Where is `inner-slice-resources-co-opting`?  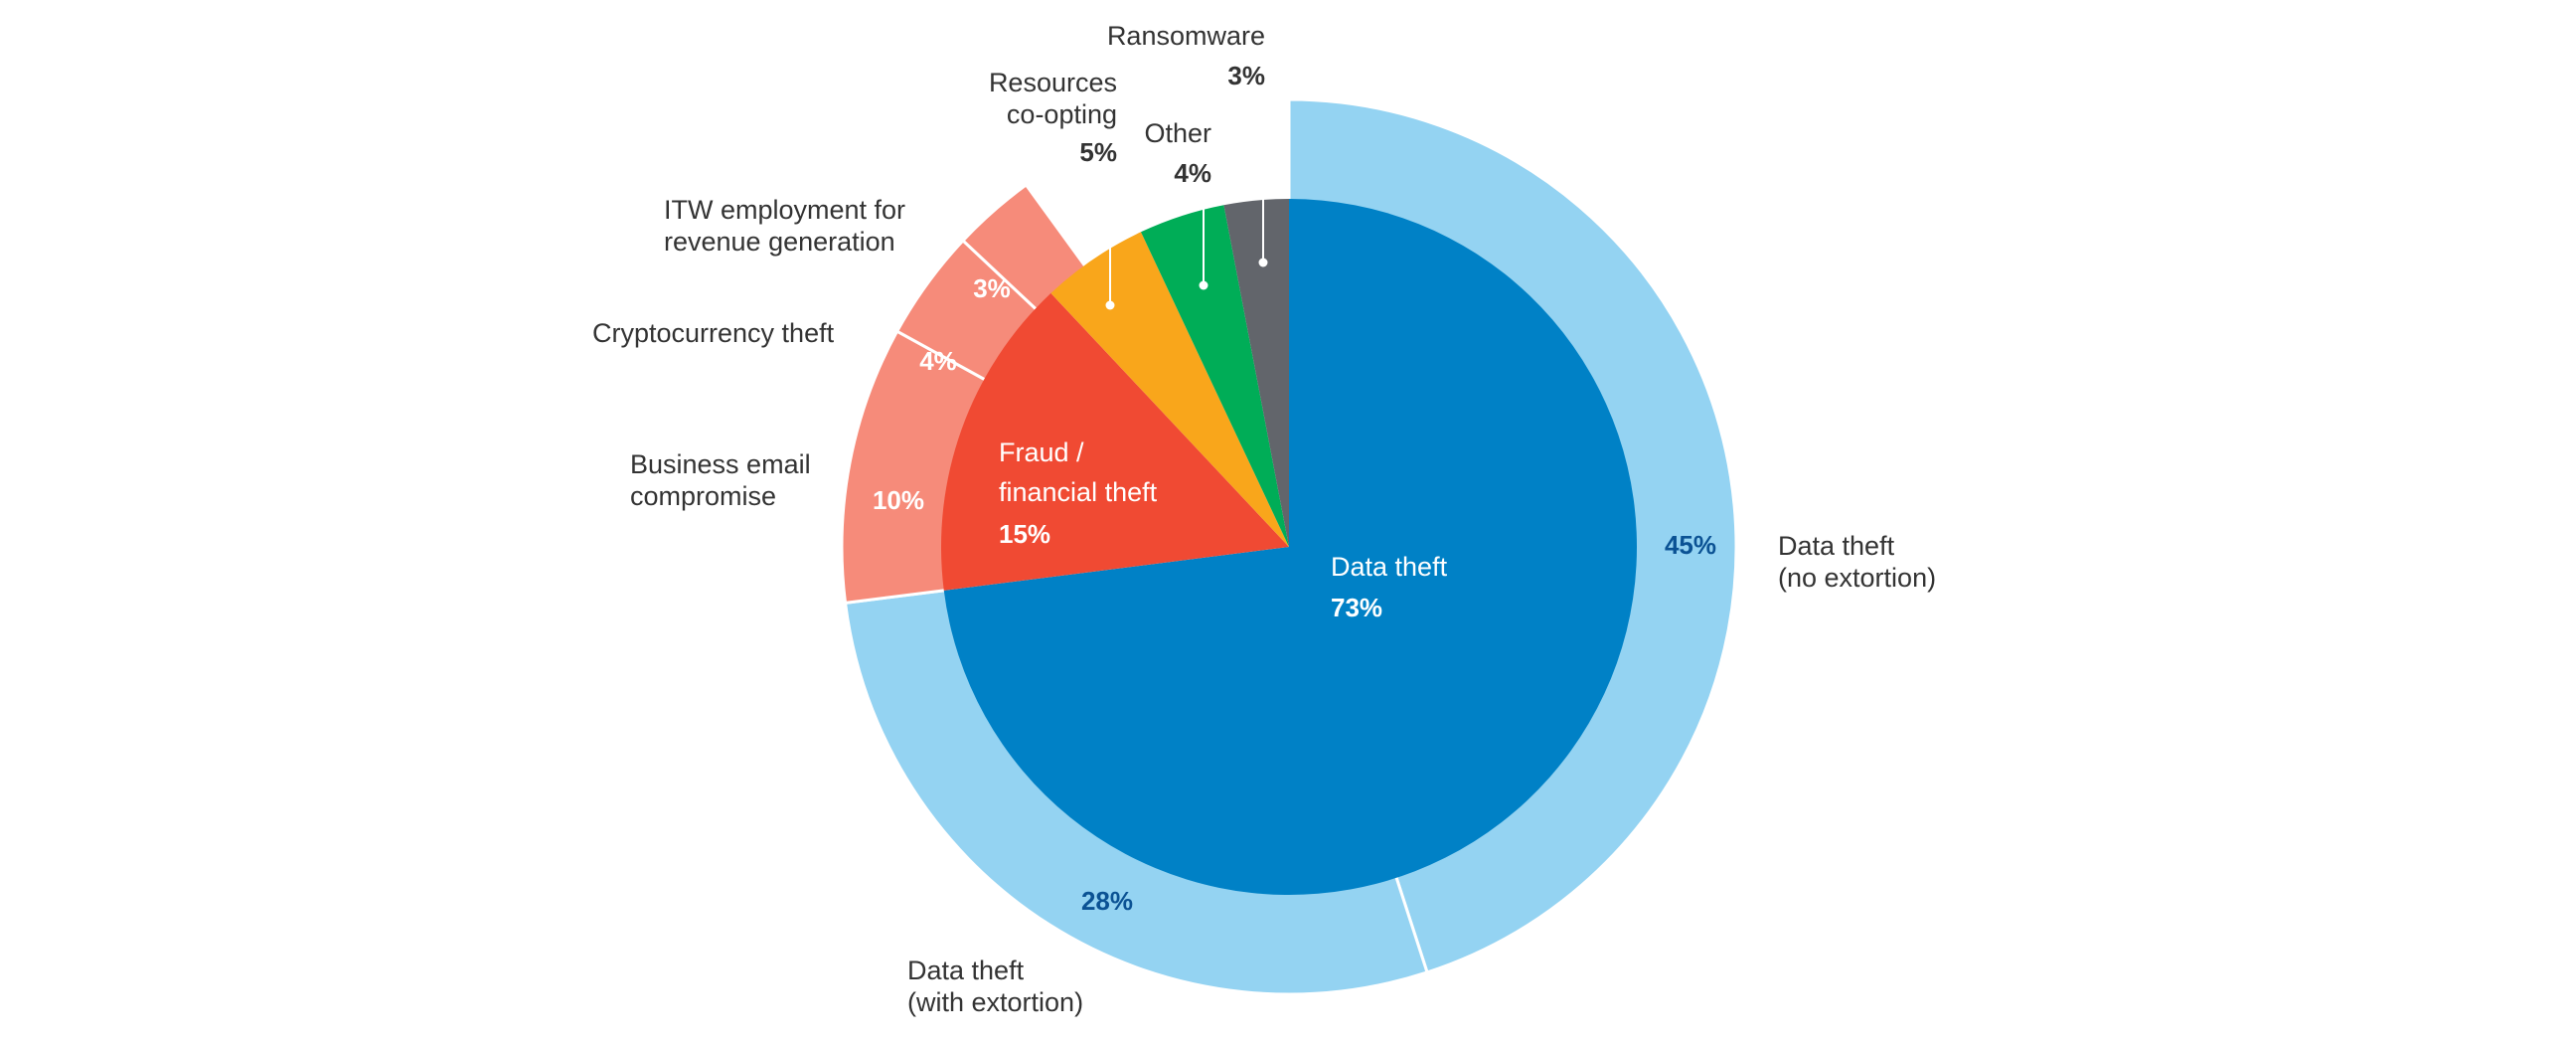
inner-slice-resources-co-opting is located at coordinates (1169, 389).